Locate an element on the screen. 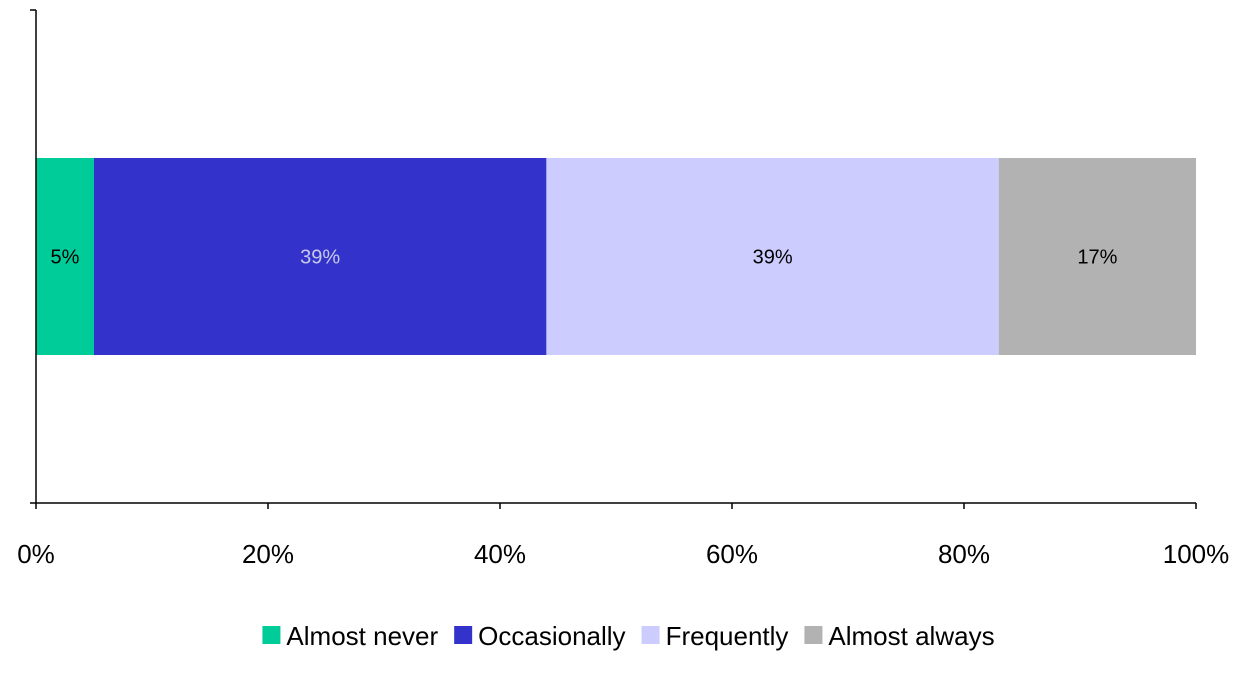 This screenshot has height=687, width=1257. data-label-4: 17% is located at coordinates (1097, 258).